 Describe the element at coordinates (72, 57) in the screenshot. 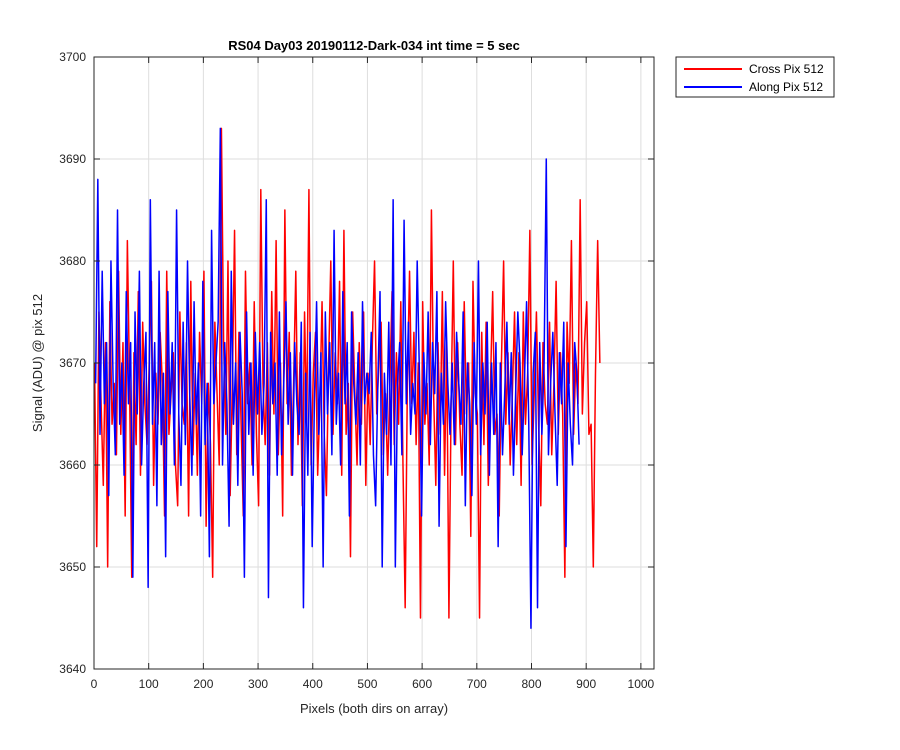

I see `y-tick-label: 3700` at that location.